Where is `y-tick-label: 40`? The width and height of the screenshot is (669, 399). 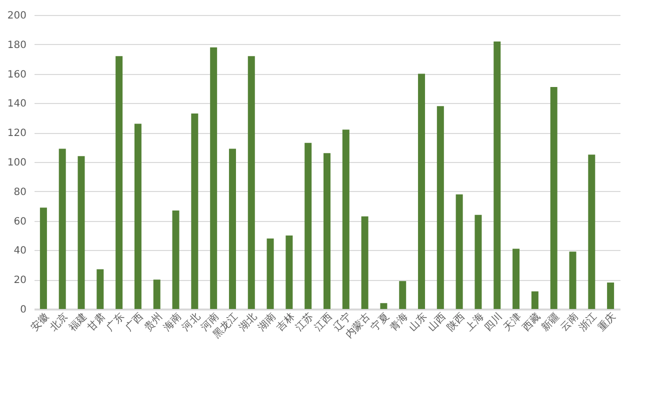
y-tick-label: 40 is located at coordinates (20, 251).